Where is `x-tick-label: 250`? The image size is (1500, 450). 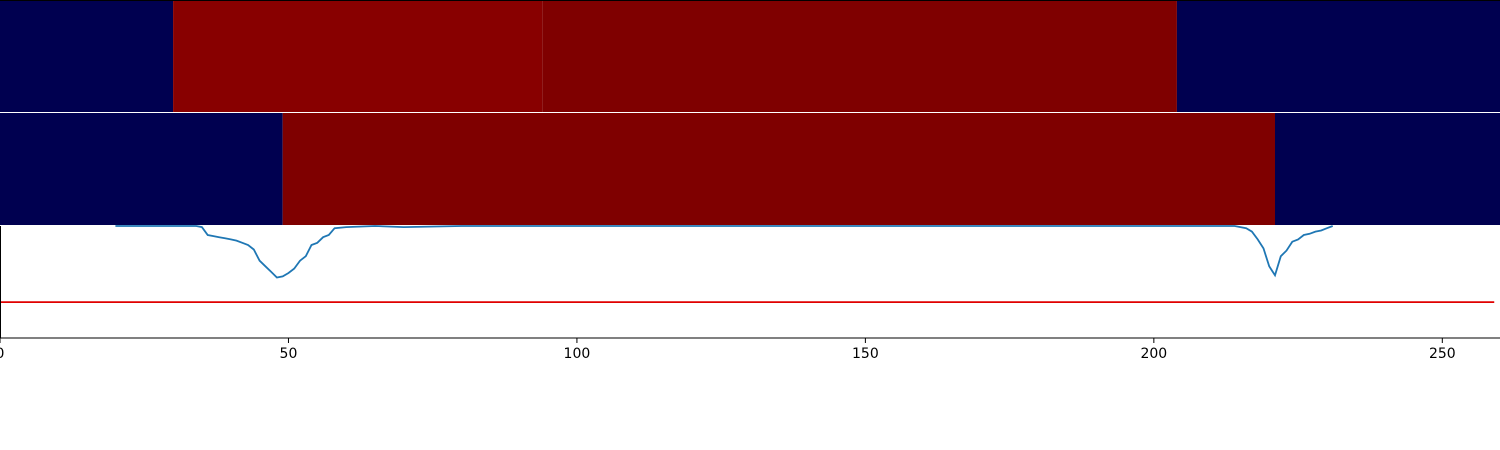
x-tick-label: 250 is located at coordinates (1442, 354).